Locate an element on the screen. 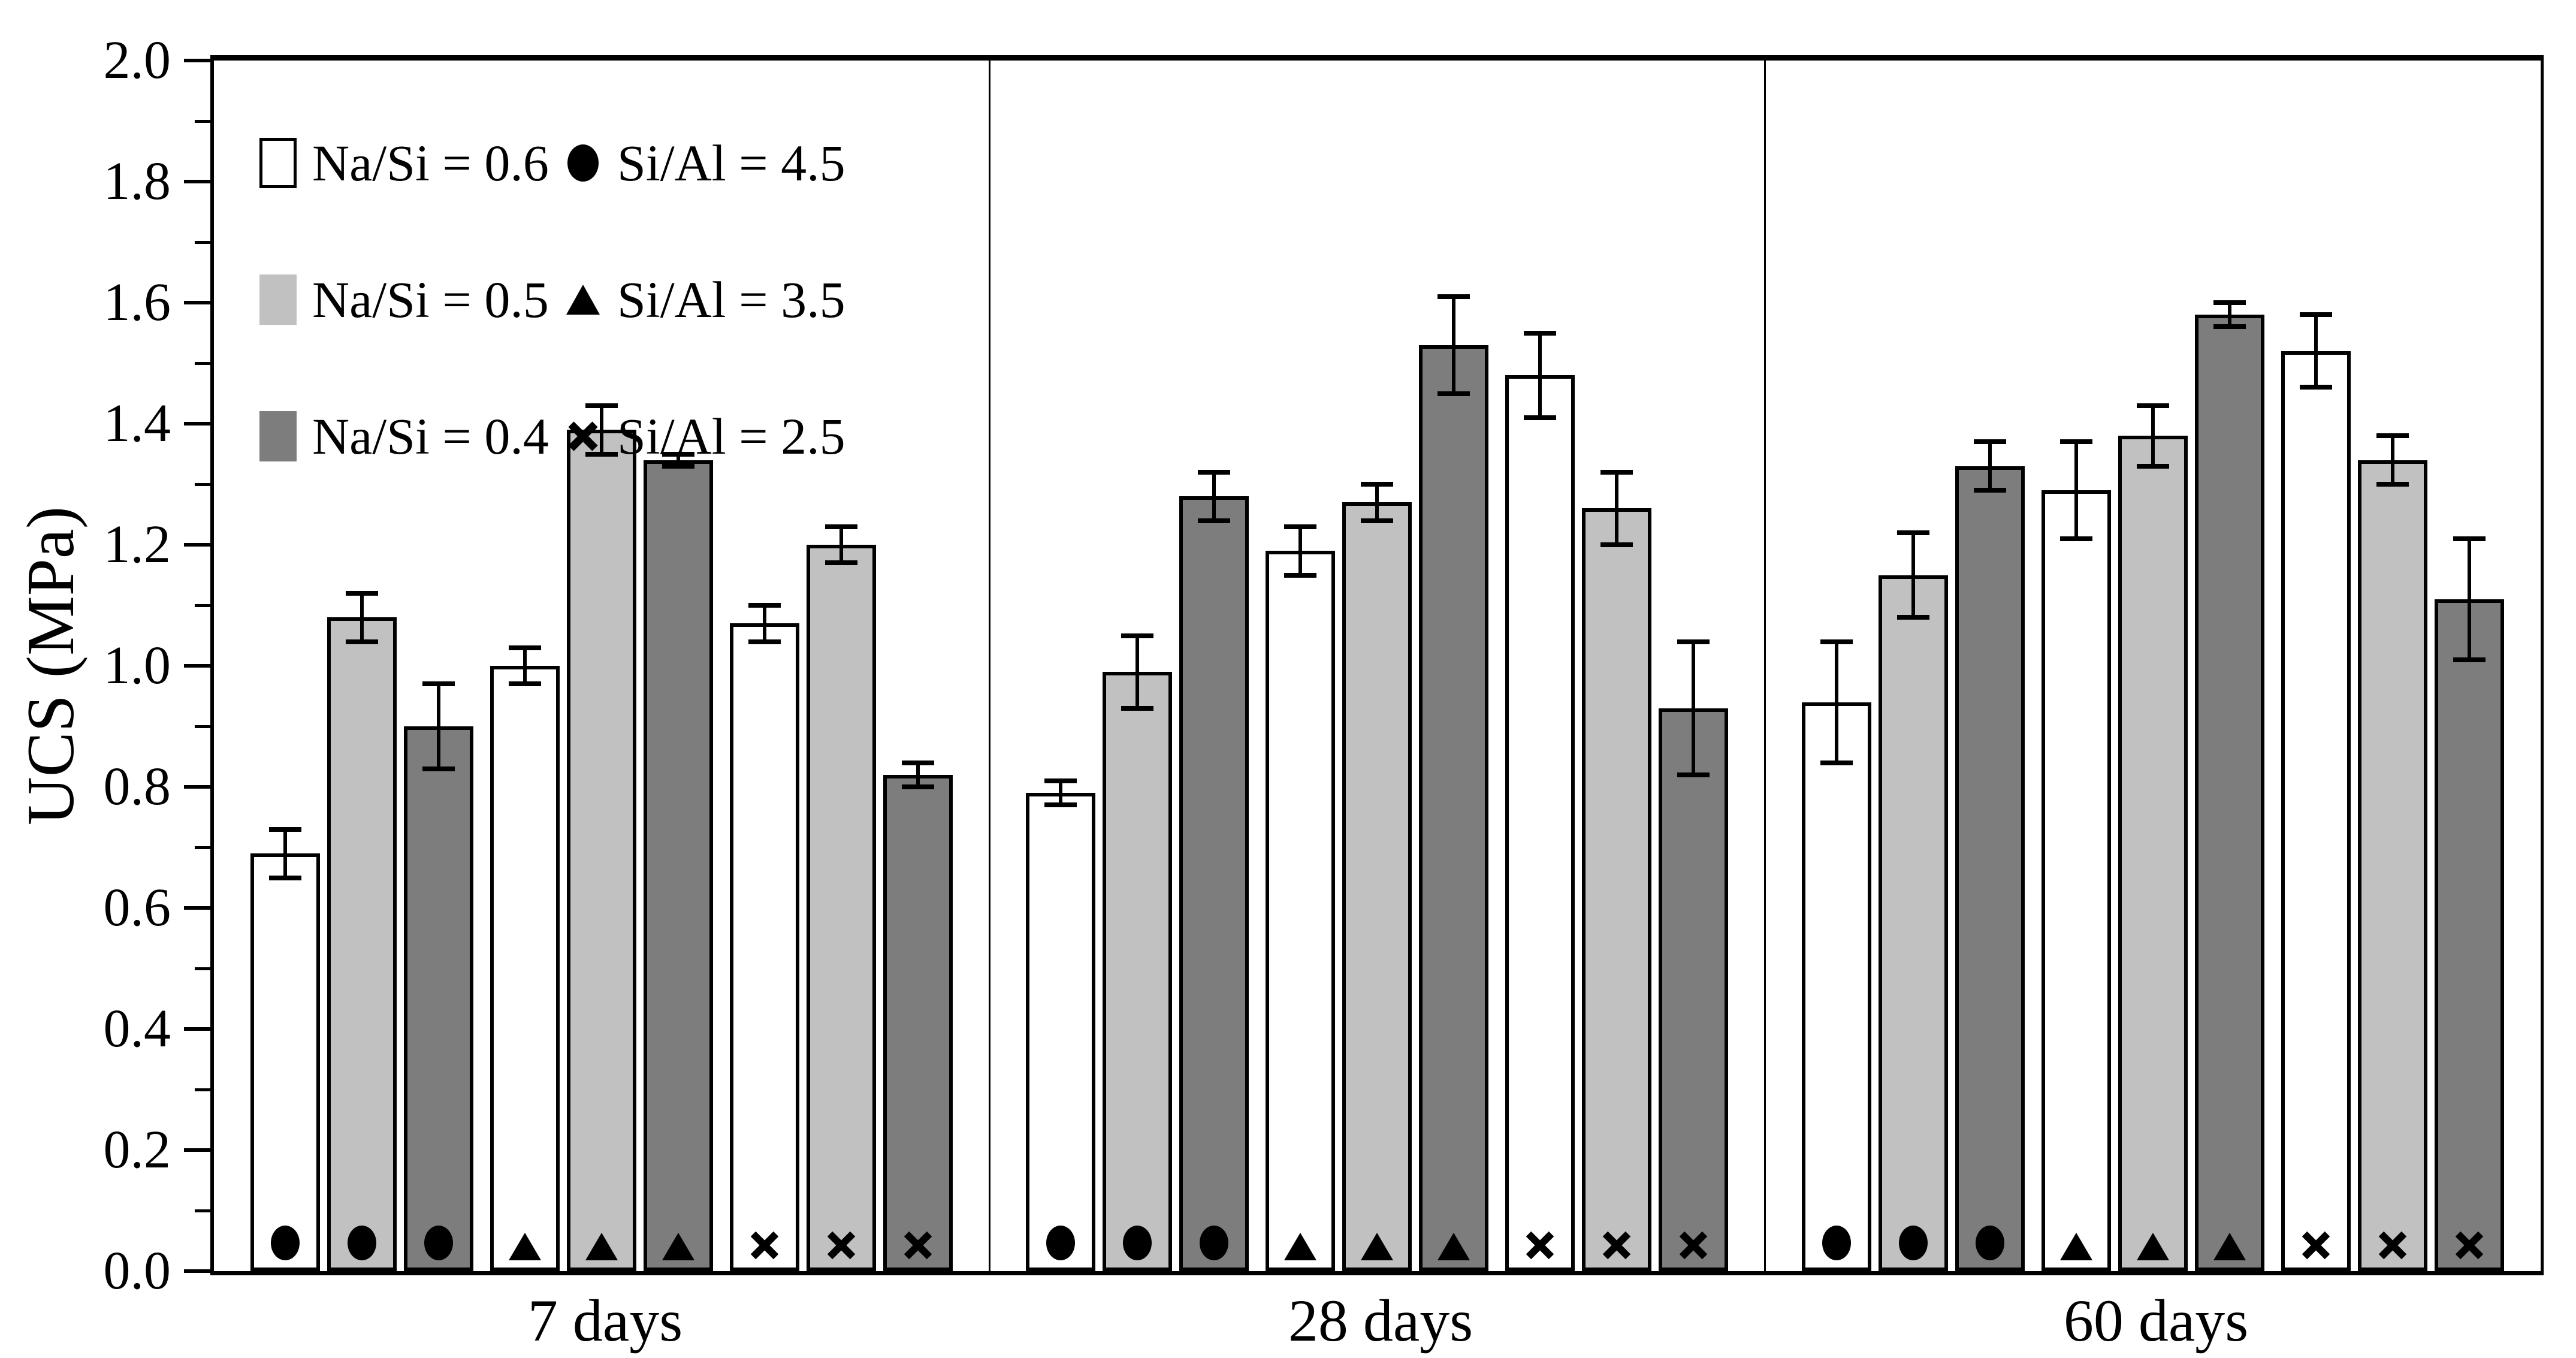 This screenshot has height=1358, width=2576. y-tick-label: 2.0 is located at coordinates (137, 60).